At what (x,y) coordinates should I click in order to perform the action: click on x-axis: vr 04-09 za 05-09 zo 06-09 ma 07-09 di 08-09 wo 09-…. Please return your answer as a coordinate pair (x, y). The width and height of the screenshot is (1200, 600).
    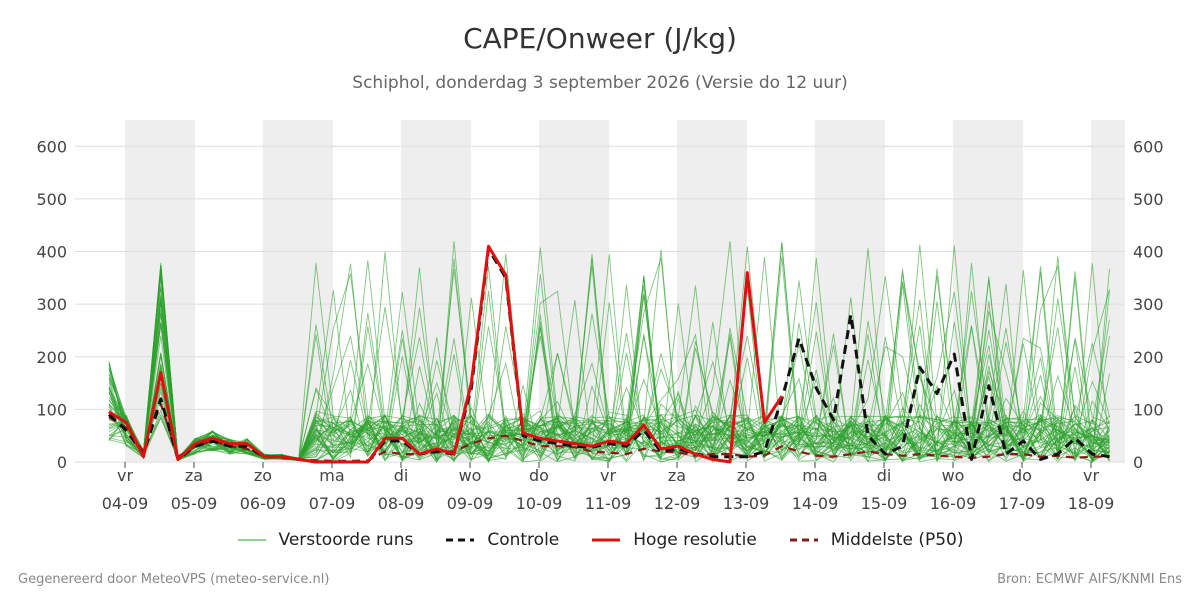
    Looking at the image, I should click on (608, 487).